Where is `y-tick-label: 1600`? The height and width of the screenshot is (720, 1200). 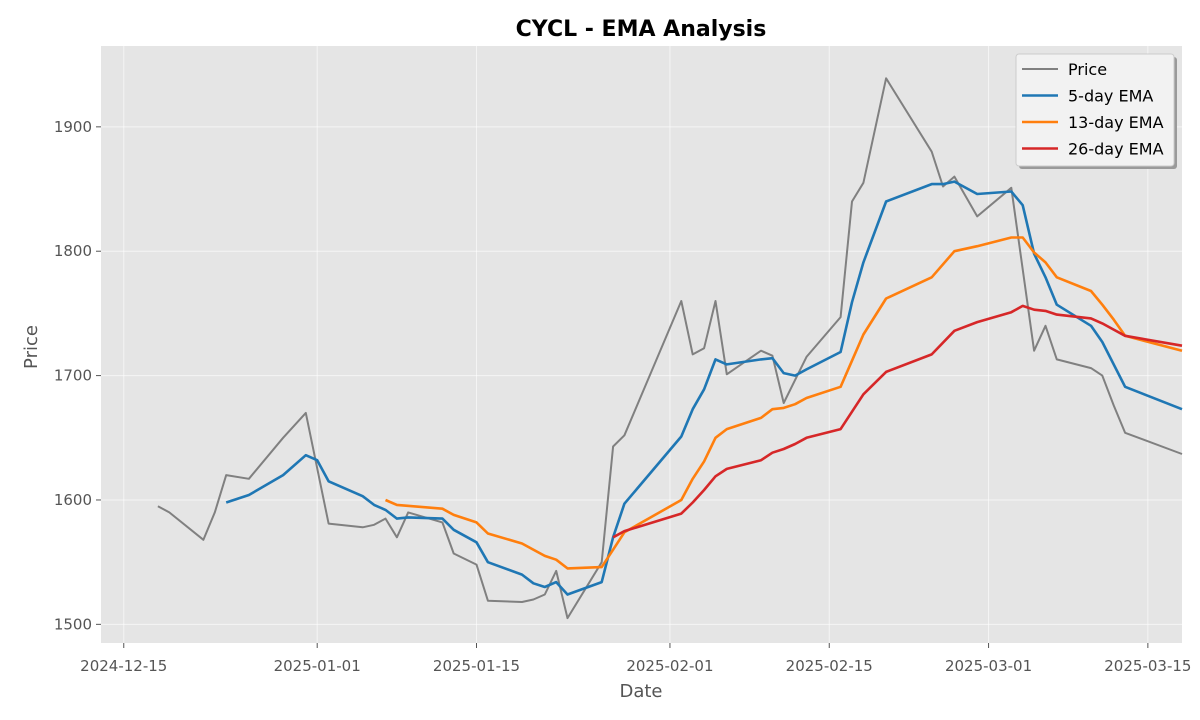 y-tick-label: 1600 is located at coordinates (73, 500).